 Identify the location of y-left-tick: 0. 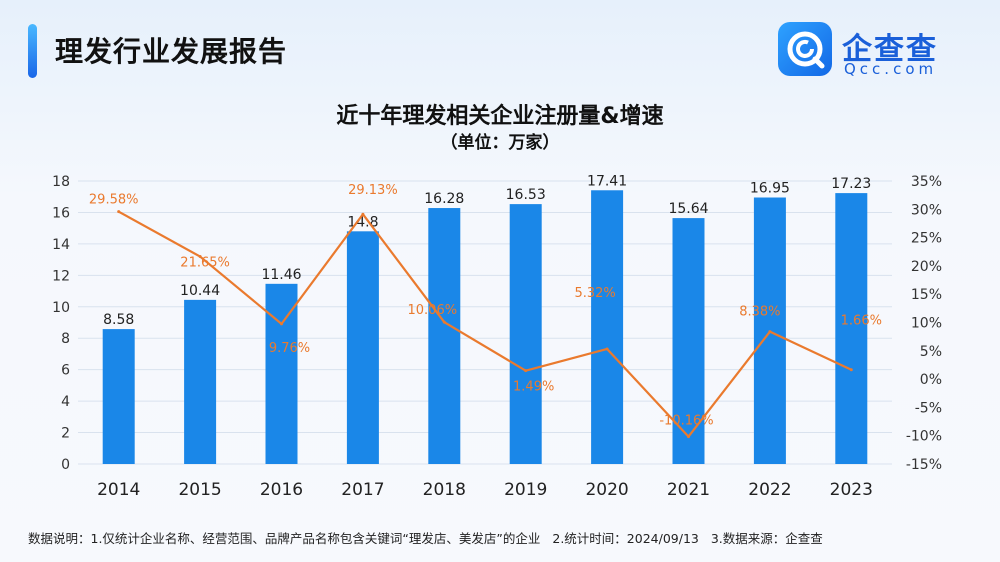
(65, 465).